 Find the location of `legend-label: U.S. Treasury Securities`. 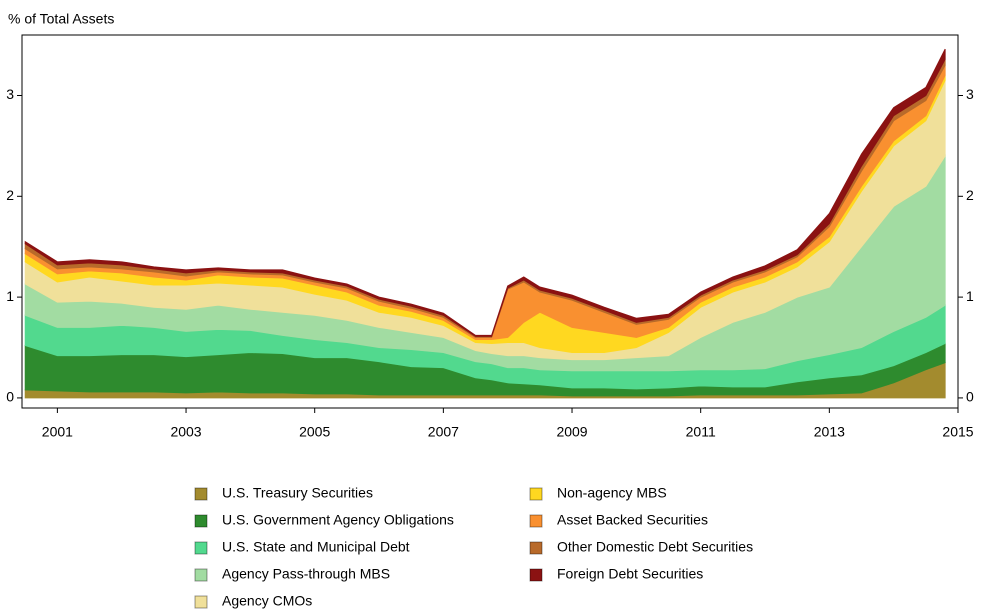

legend-label: U.S. Treasury Securities is located at coordinates (297, 493).